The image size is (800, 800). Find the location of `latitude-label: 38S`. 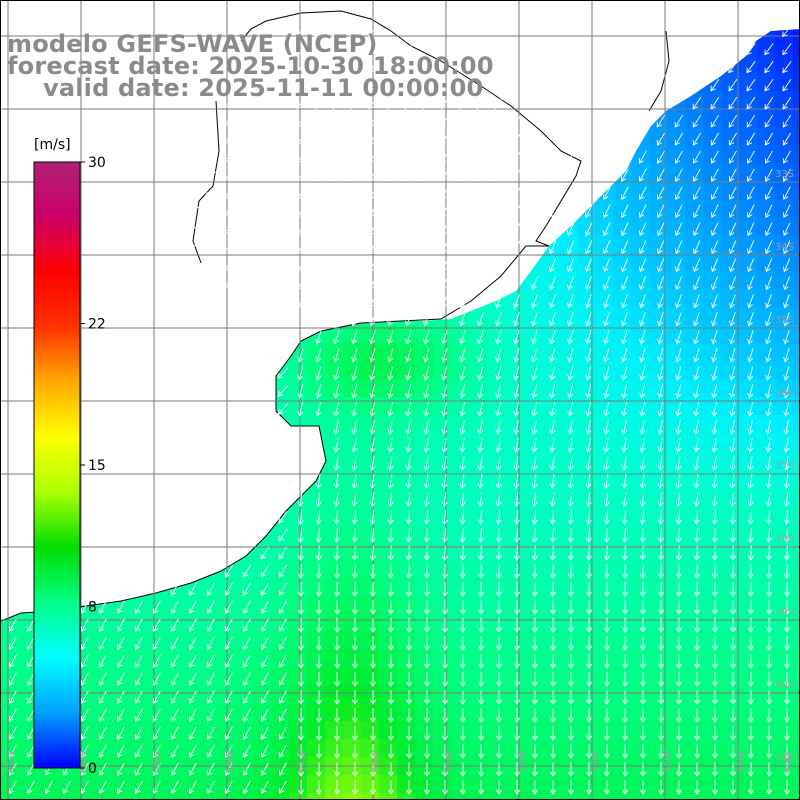

latitude-label: 38S is located at coordinates (784, 539).